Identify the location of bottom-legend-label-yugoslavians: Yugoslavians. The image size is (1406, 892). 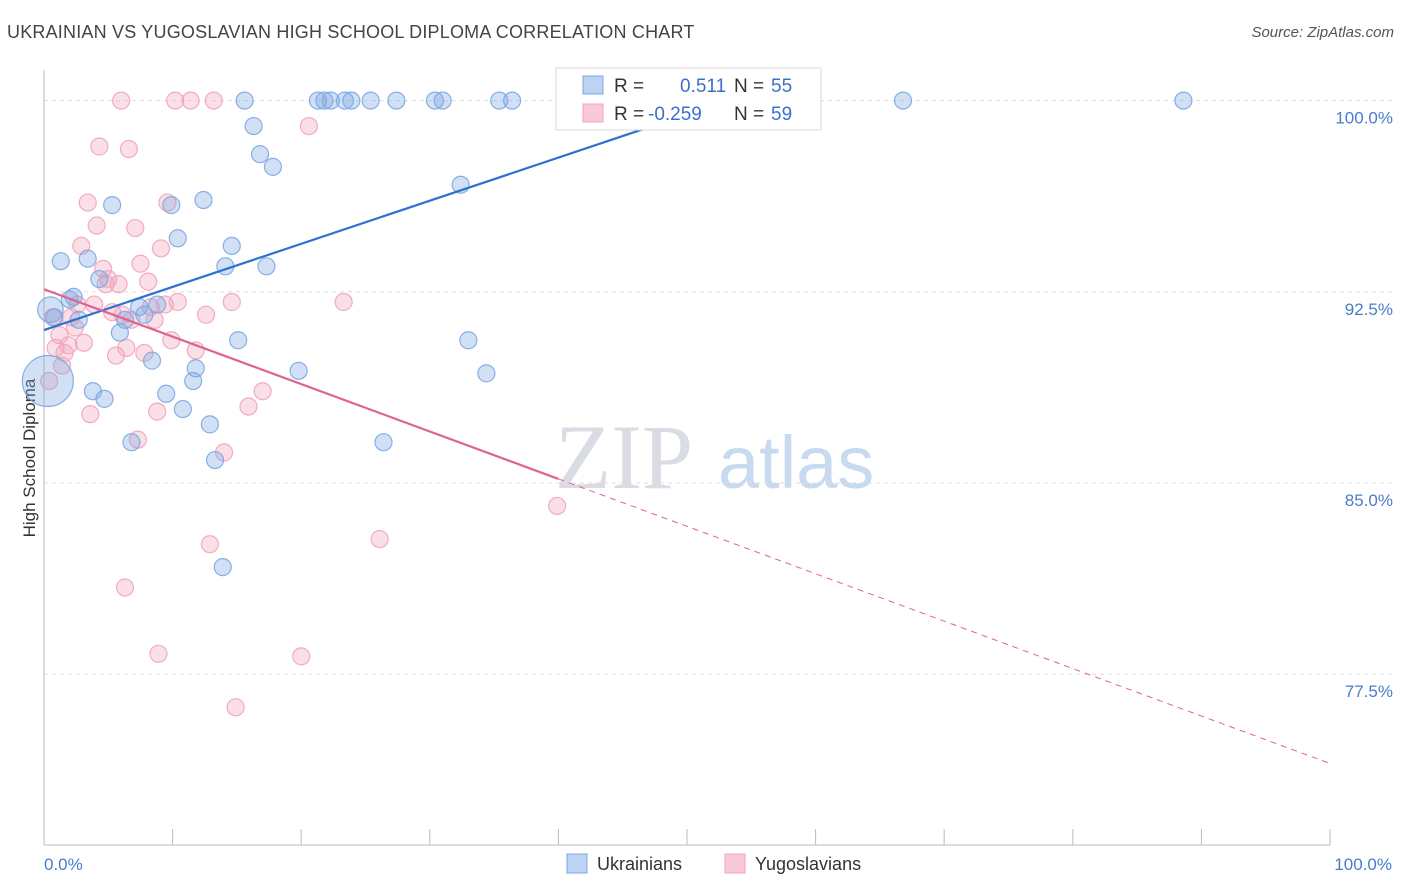
(808, 864).